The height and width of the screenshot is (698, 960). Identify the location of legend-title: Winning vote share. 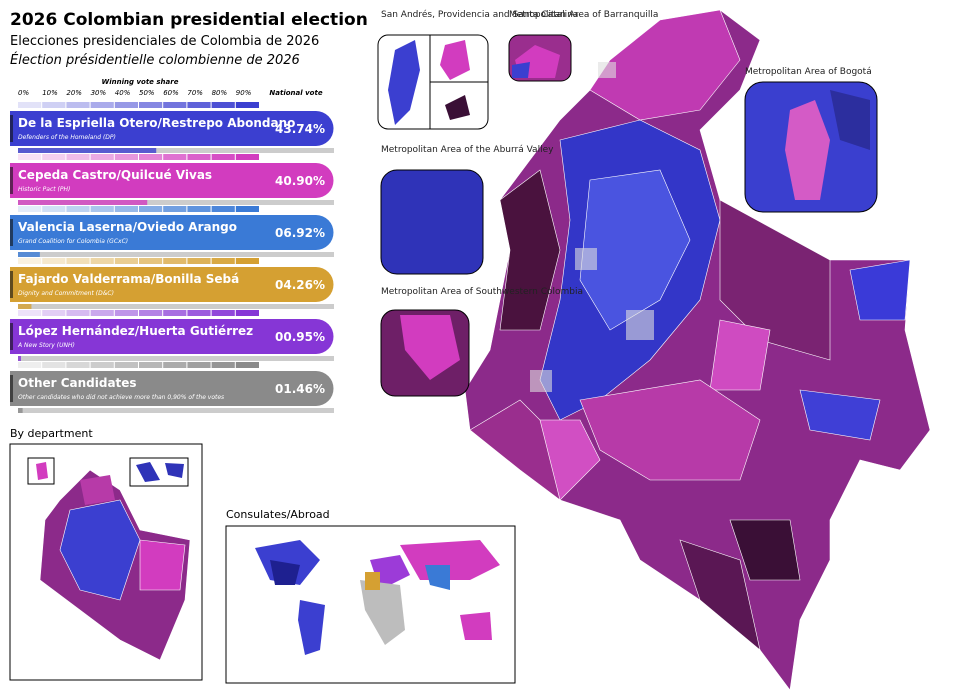
(140, 82).